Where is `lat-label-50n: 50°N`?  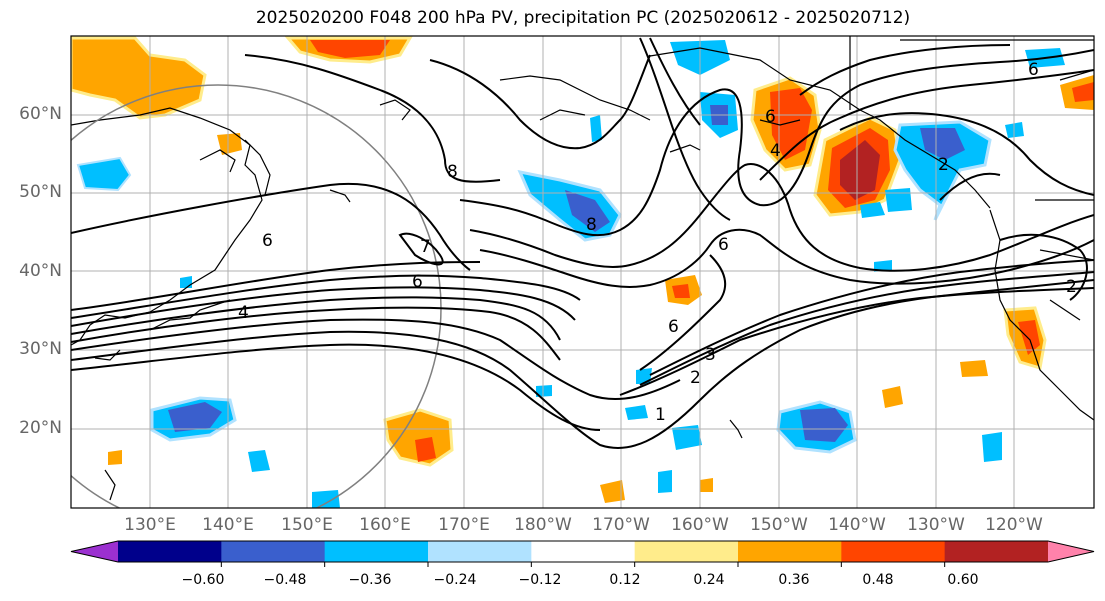 lat-label-50n: 50°N is located at coordinates (40, 192).